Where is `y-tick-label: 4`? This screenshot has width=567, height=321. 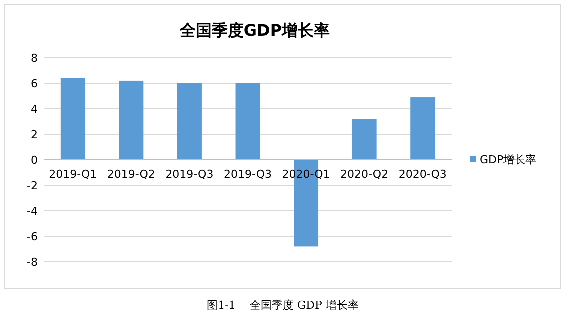 y-tick-label: 4 is located at coordinates (34, 109).